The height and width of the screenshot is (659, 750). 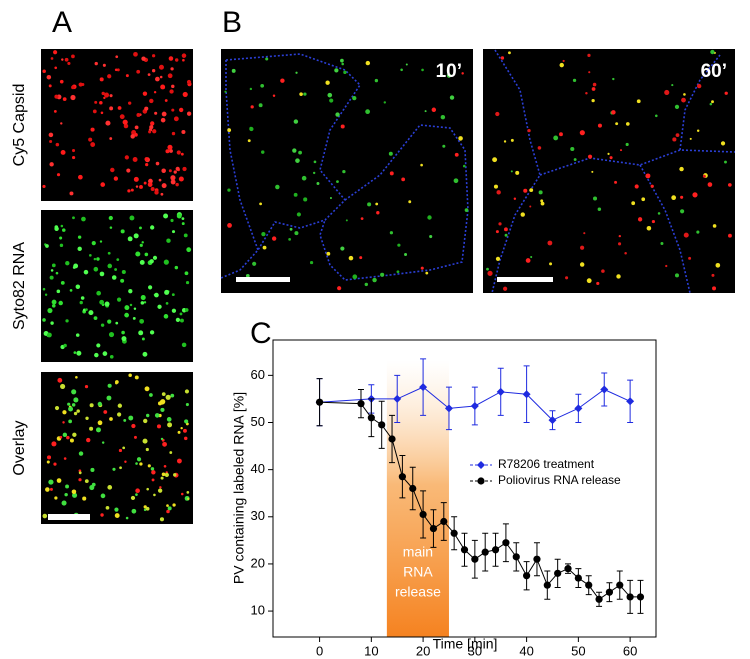 What do you see at coordinates (258, 468) in the screenshot?
I see `y-tick-label: 40` at bounding box center [258, 468].